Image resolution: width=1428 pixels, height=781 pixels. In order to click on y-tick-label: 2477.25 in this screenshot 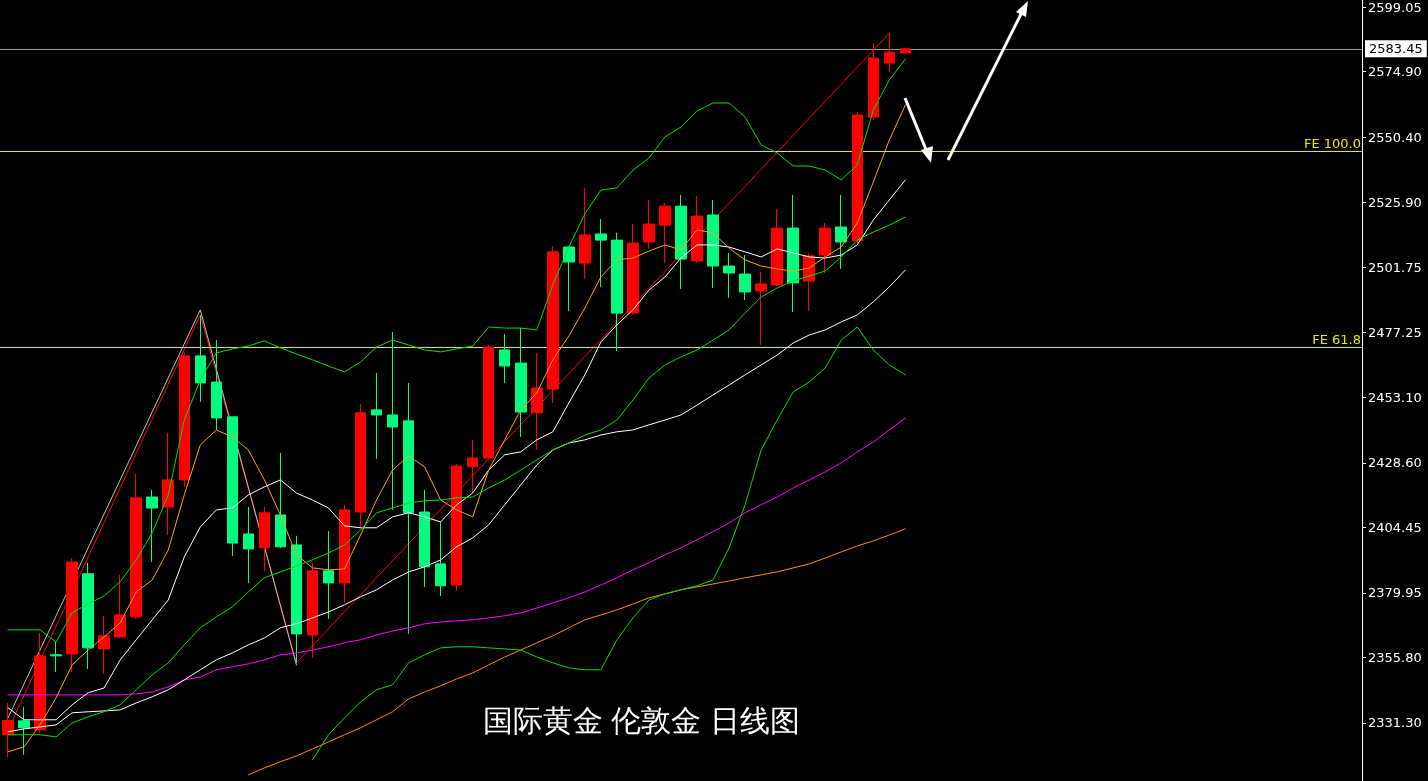, I will do `click(1395, 333)`.